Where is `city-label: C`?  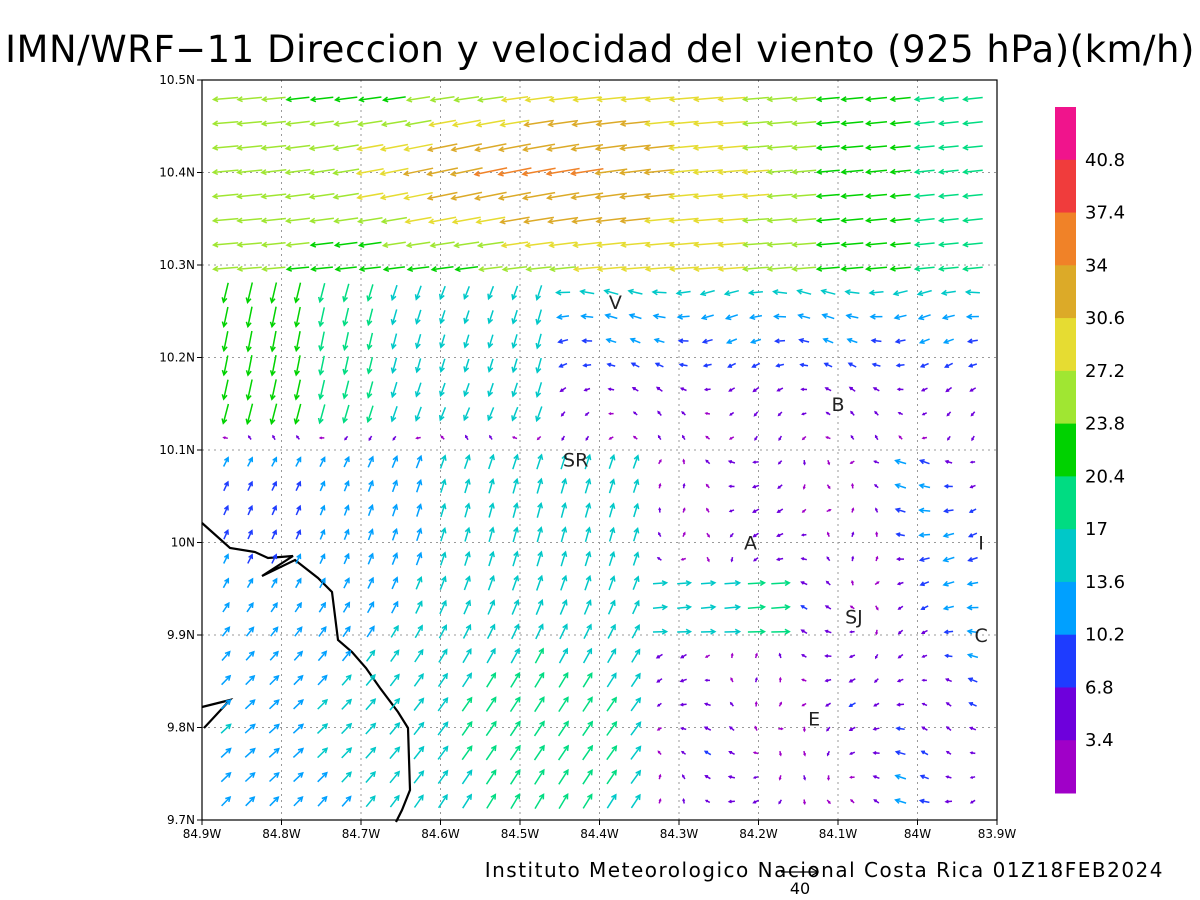 city-label: C is located at coordinates (980, 636).